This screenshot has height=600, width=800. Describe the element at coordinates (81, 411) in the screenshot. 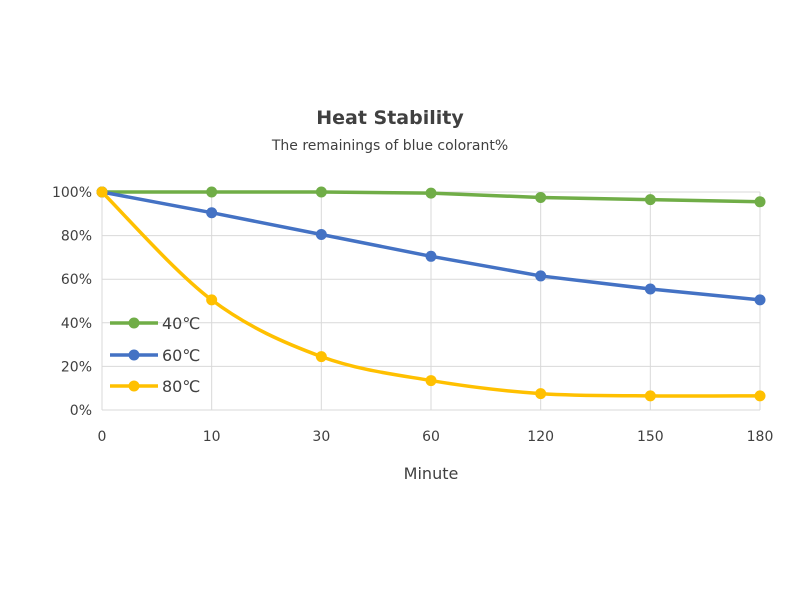

I see `y-tick-label: 0%` at that location.